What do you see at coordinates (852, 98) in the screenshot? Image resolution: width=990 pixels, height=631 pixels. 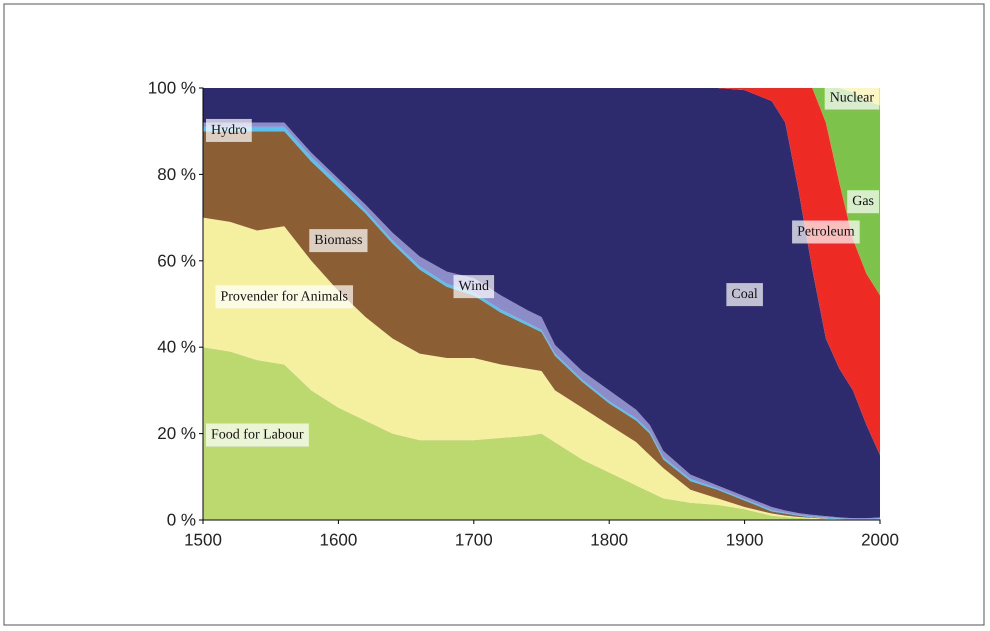 I see `series-label: Nuclear` at bounding box center [852, 98].